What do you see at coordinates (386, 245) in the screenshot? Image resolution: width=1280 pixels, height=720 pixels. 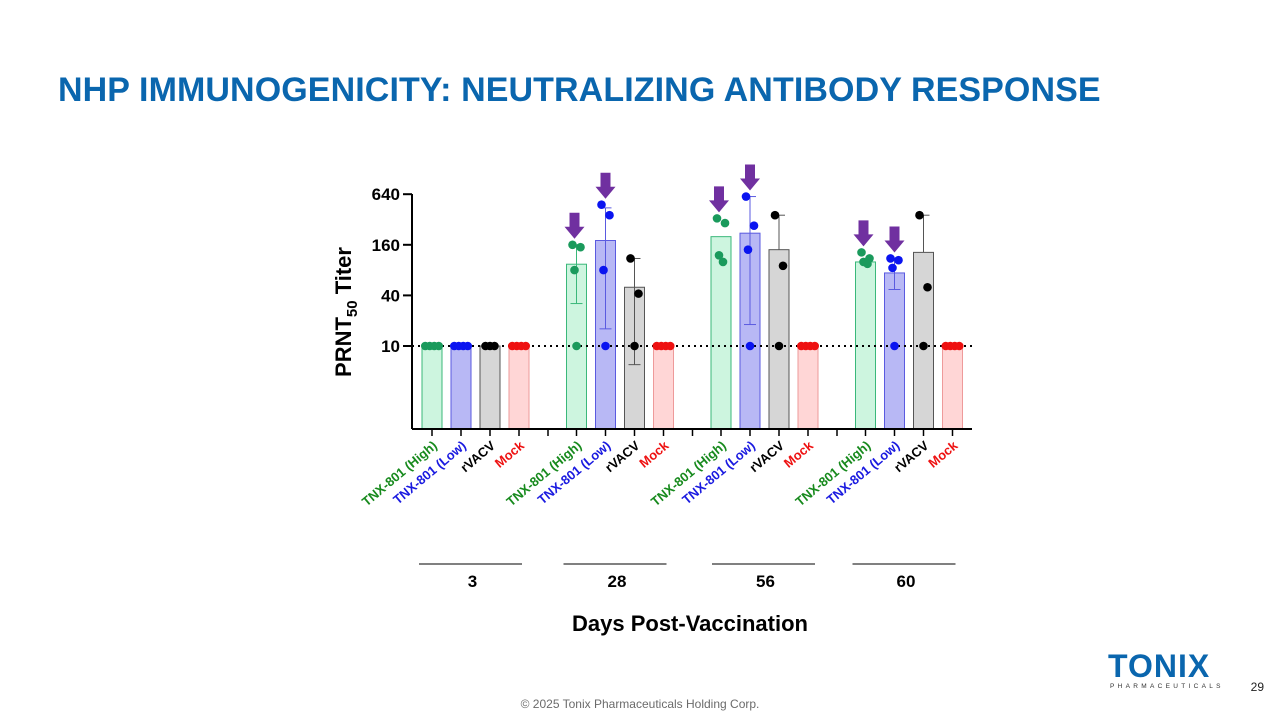 I see `y-tick-label: 160` at bounding box center [386, 245].